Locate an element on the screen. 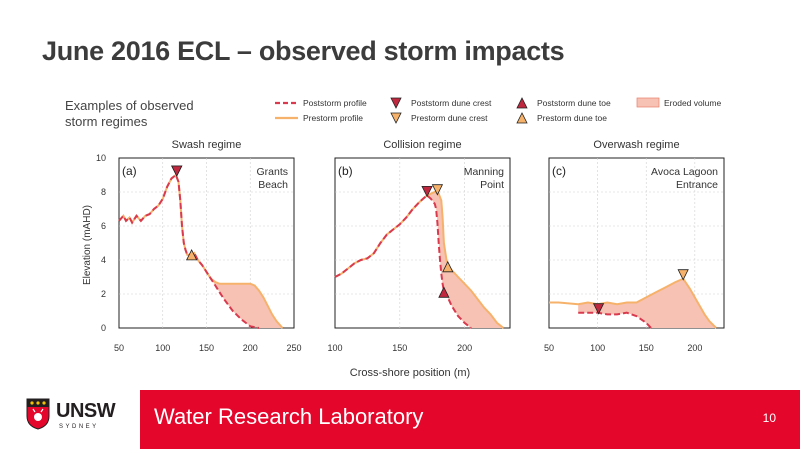 Image resolution: width=800 pixels, height=449 pixels. panel-title: Swash regime is located at coordinates (207, 145).